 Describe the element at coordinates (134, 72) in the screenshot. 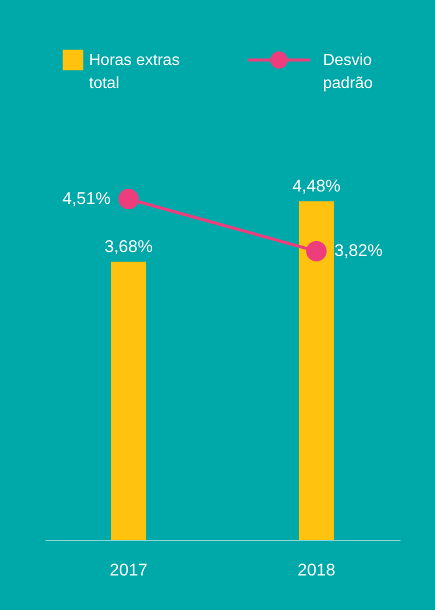

I see `legend-label: Horas extras total` at that location.